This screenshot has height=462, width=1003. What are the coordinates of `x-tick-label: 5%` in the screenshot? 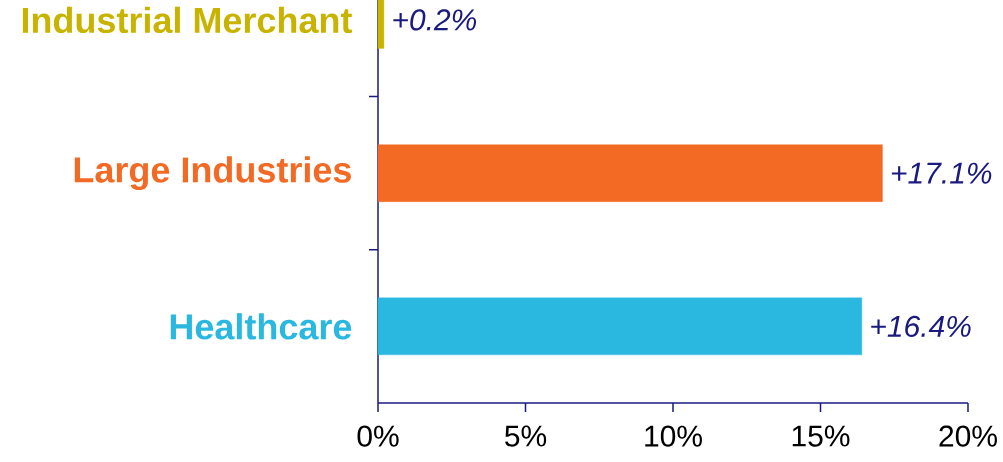 It's located at (526, 436).